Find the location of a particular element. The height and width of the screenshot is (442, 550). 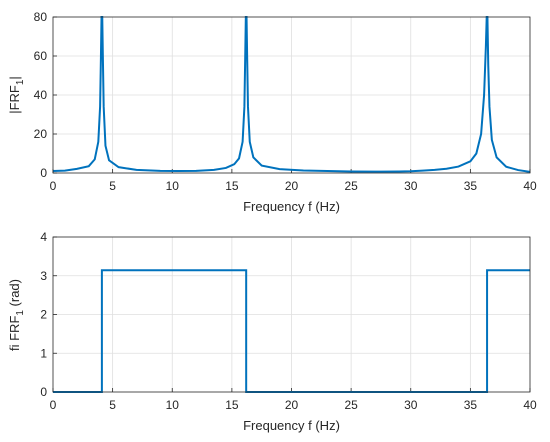

bottom-y-tick-label: 2 is located at coordinates (43, 315).